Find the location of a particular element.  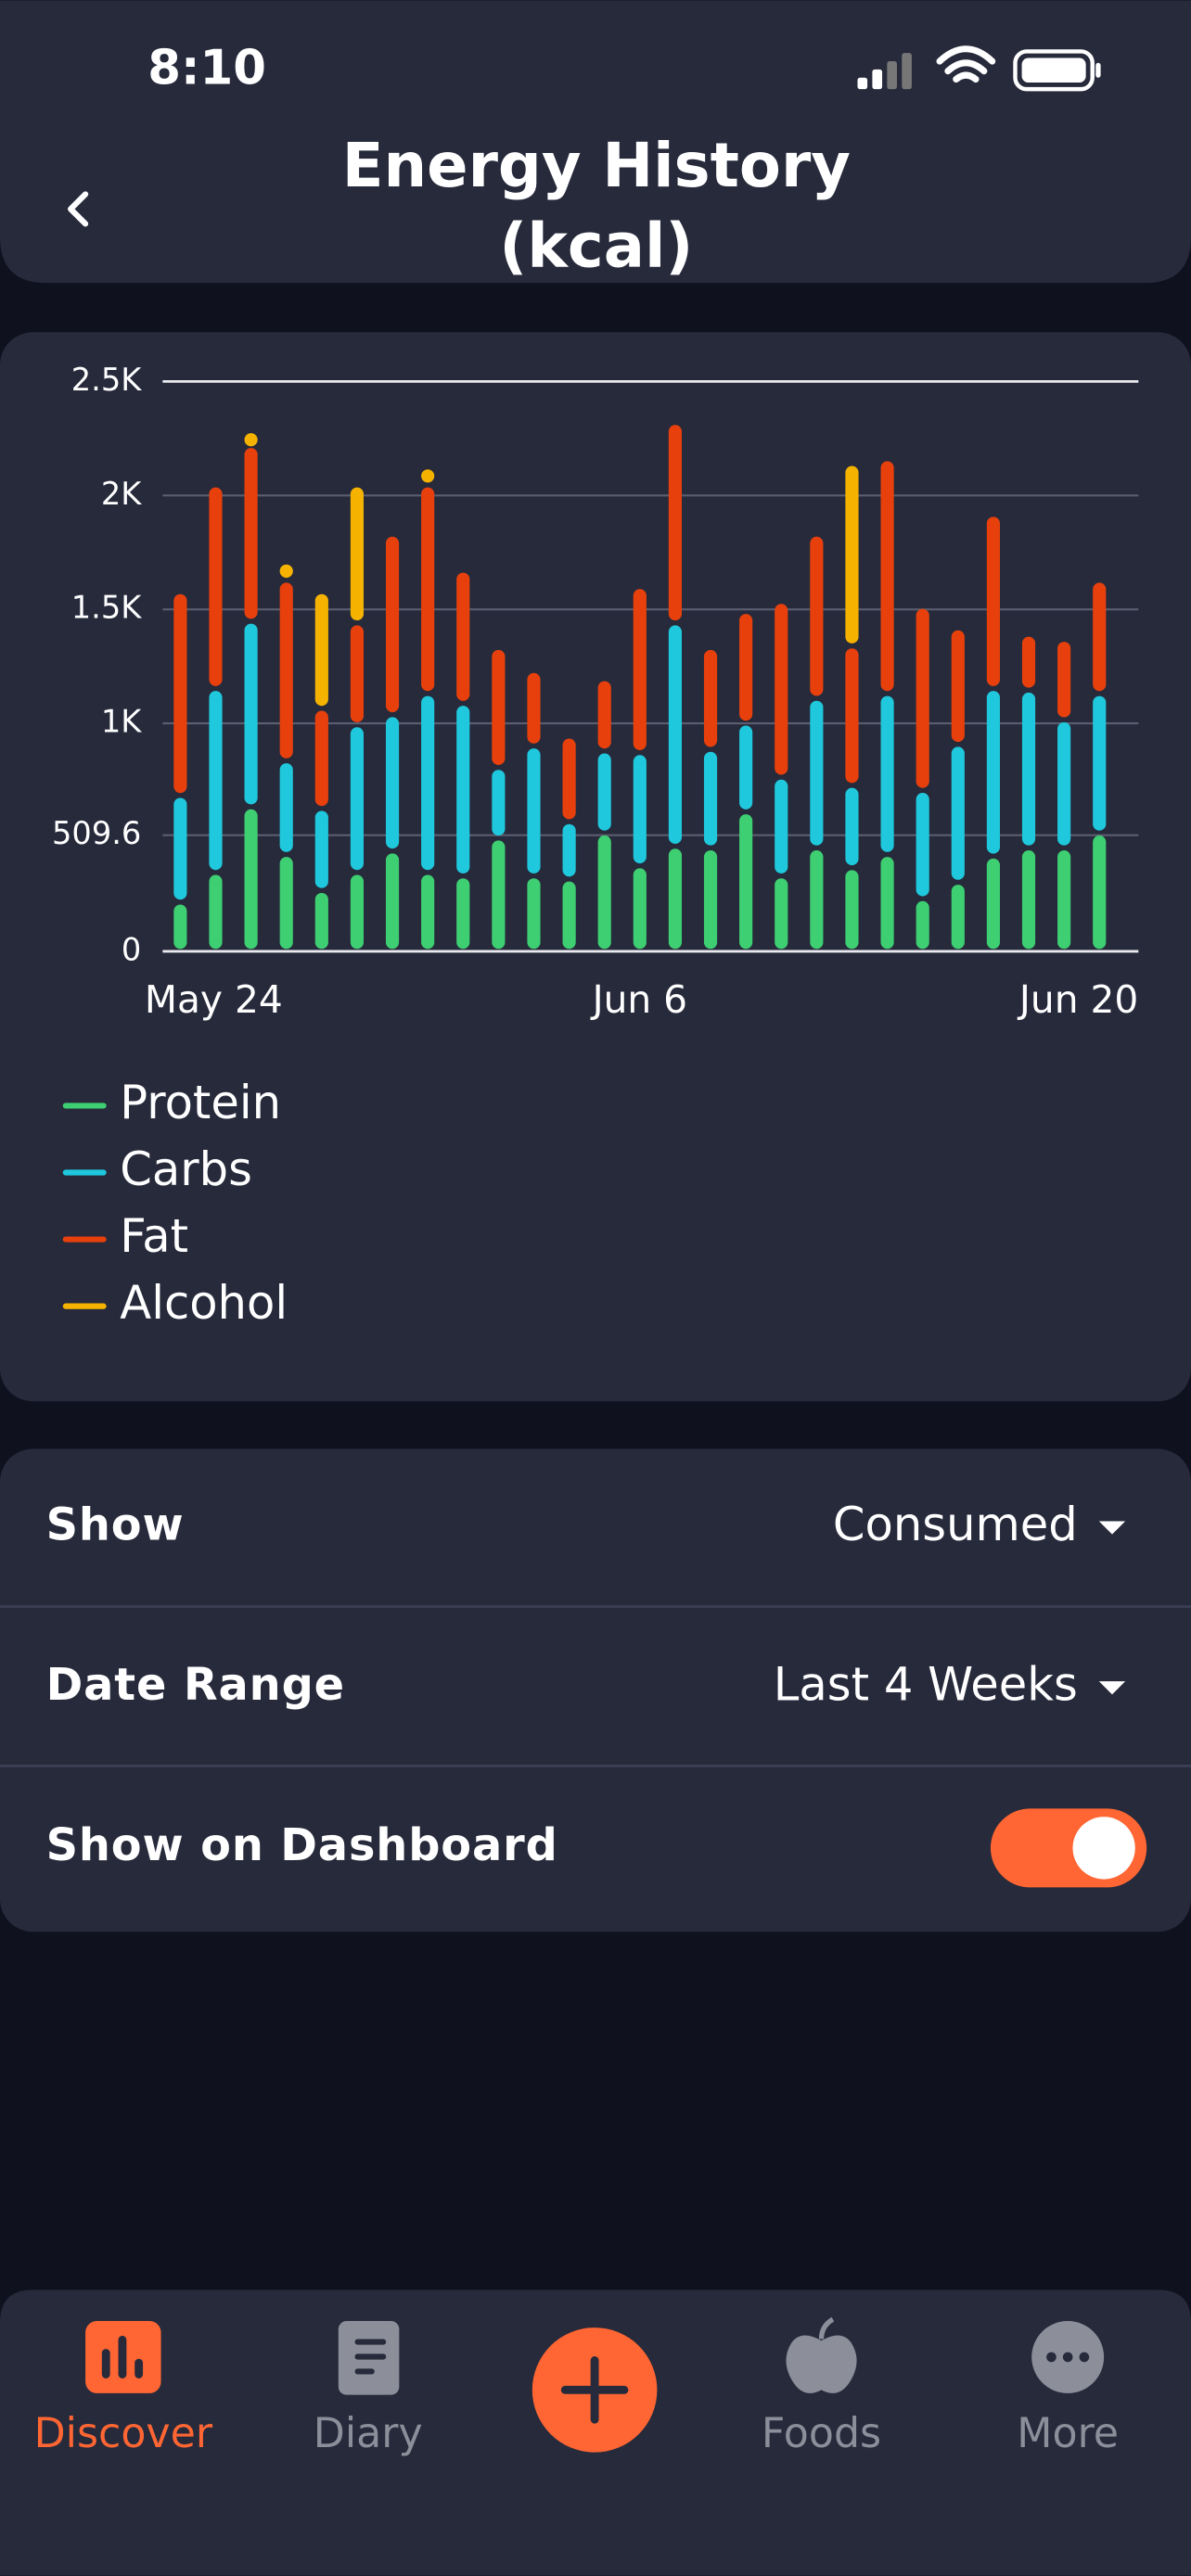

y-tick-label: 2.5K is located at coordinates (106, 380).